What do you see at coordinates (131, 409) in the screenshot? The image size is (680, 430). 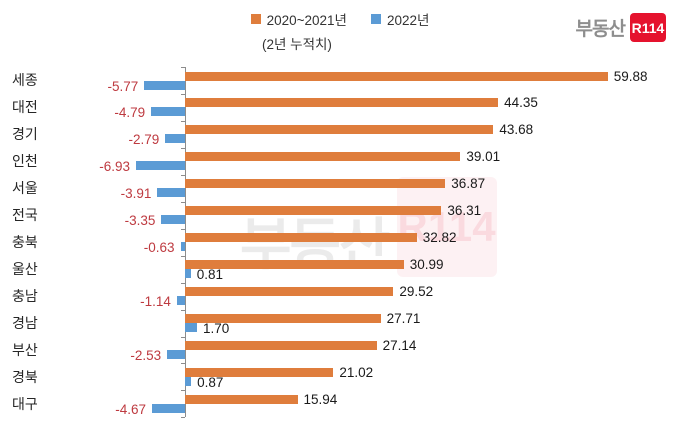 I see `value-label-2022: -4.67` at bounding box center [131, 409].